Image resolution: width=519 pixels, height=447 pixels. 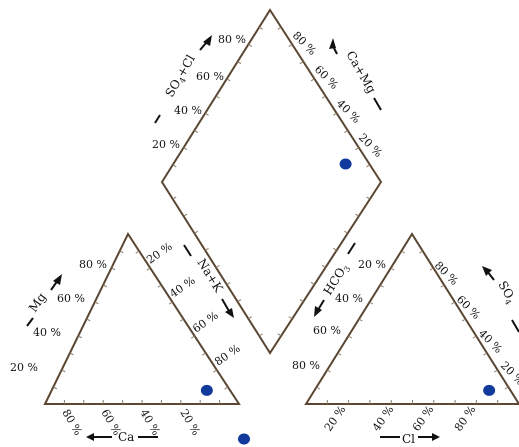 What do you see at coordinates (505, 290) in the screenshot?
I see `so4-axis-label-main: SO` at bounding box center [505, 290].